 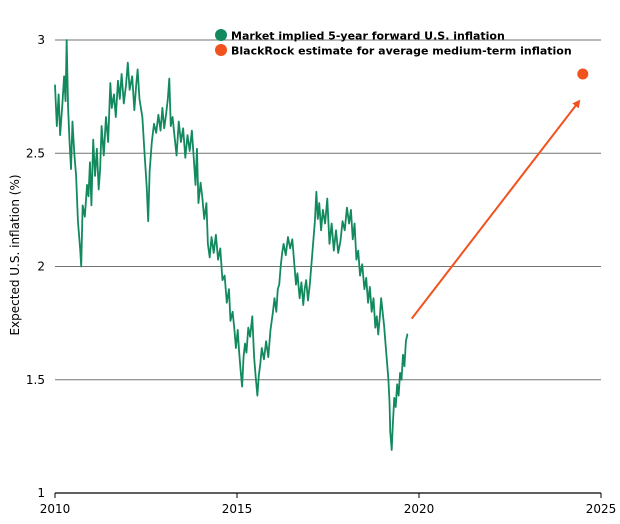 I want to click on y-tick-label: 2.5, so click(x=35, y=153).